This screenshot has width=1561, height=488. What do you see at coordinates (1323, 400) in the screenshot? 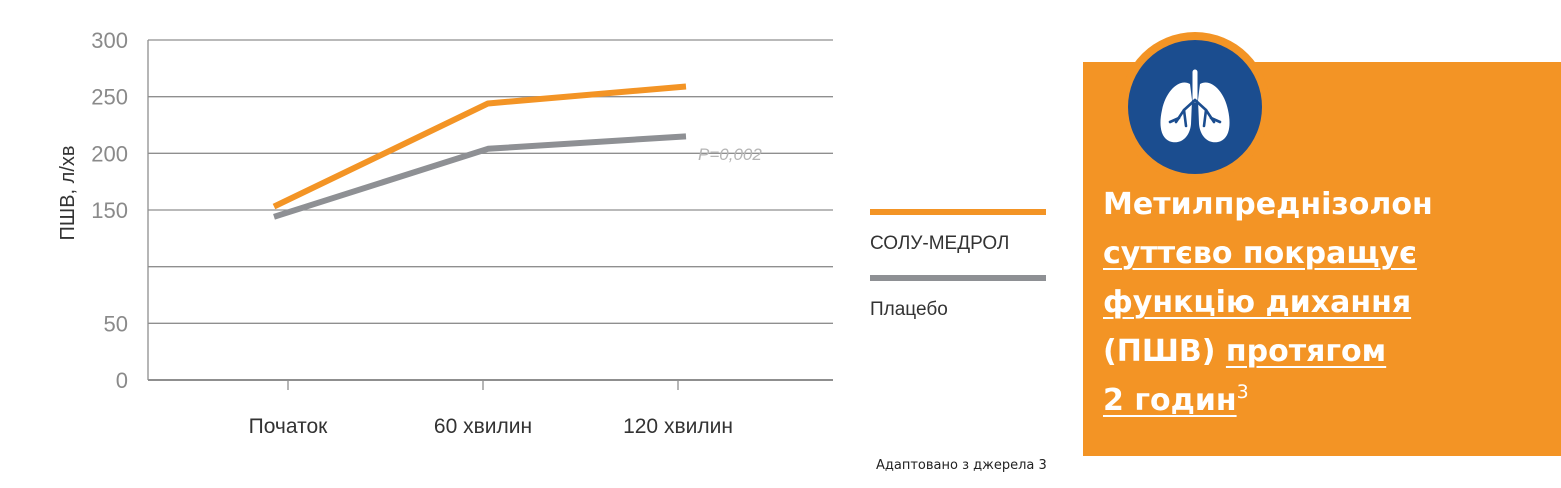
I see `callout-line-5: 2 годин3` at bounding box center [1323, 400].